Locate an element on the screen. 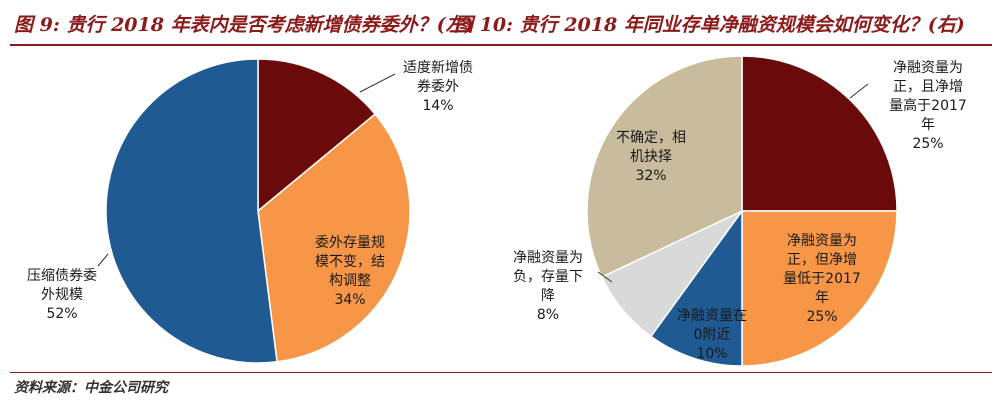  pie2-label-3: 净融资量在 0附近 10% is located at coordinates (712, 335).